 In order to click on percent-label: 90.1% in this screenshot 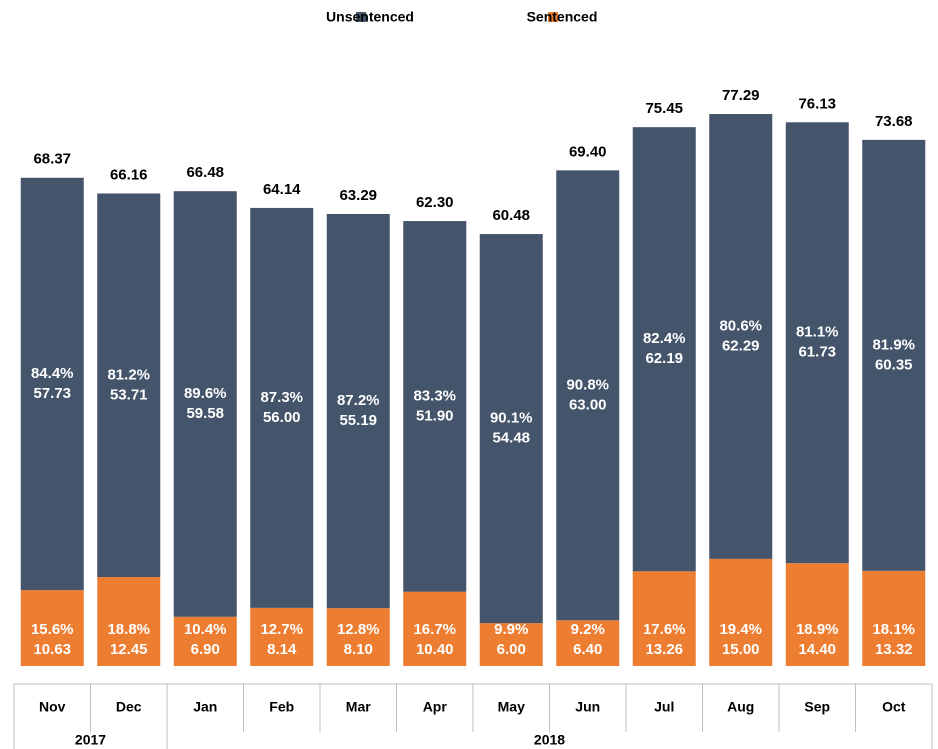, I will do `click(511, 418)`.